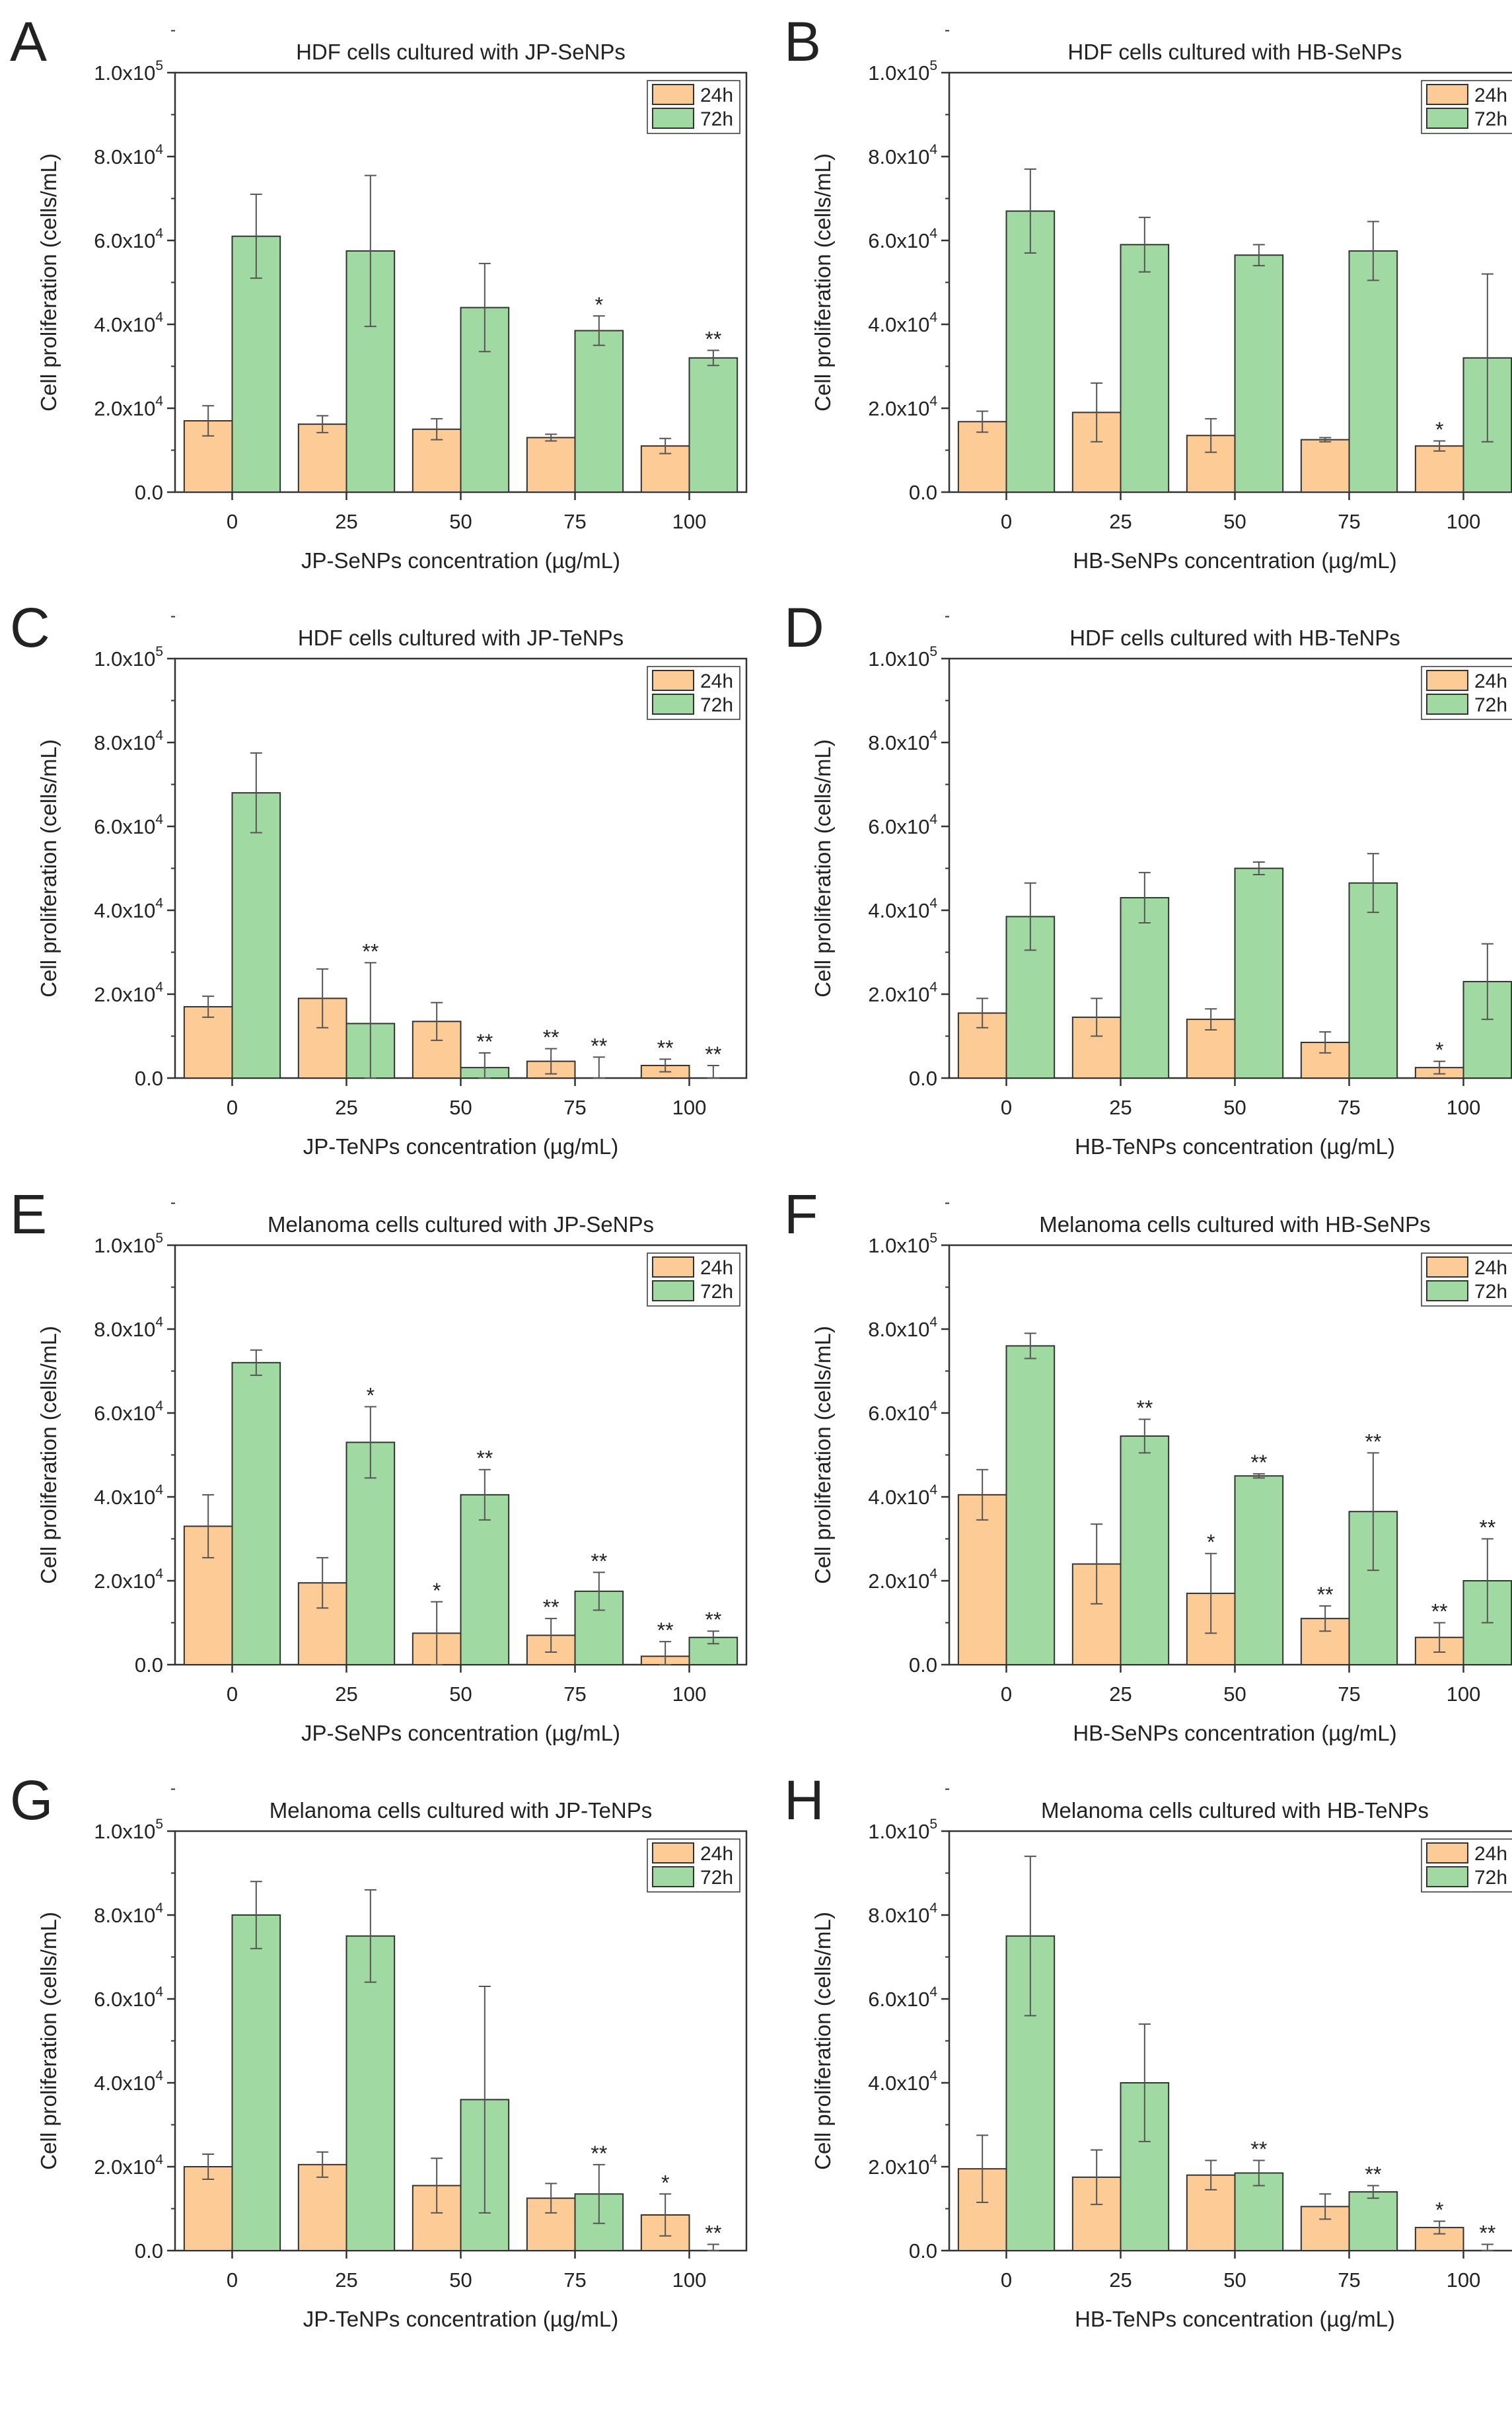 Image resolution: width=1512 pixels, height=2425 pixels. I want to click on x-axis-label: HB-SeNPs concentration (µg/mL), so click(1234, 560).